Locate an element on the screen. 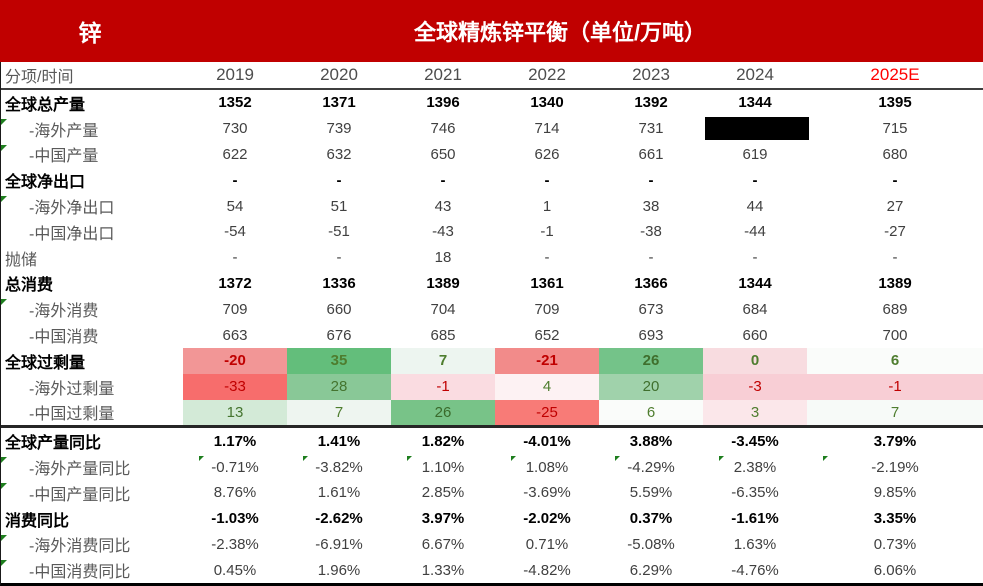  cell-2020: 676 is located at coordinates (339, 335).